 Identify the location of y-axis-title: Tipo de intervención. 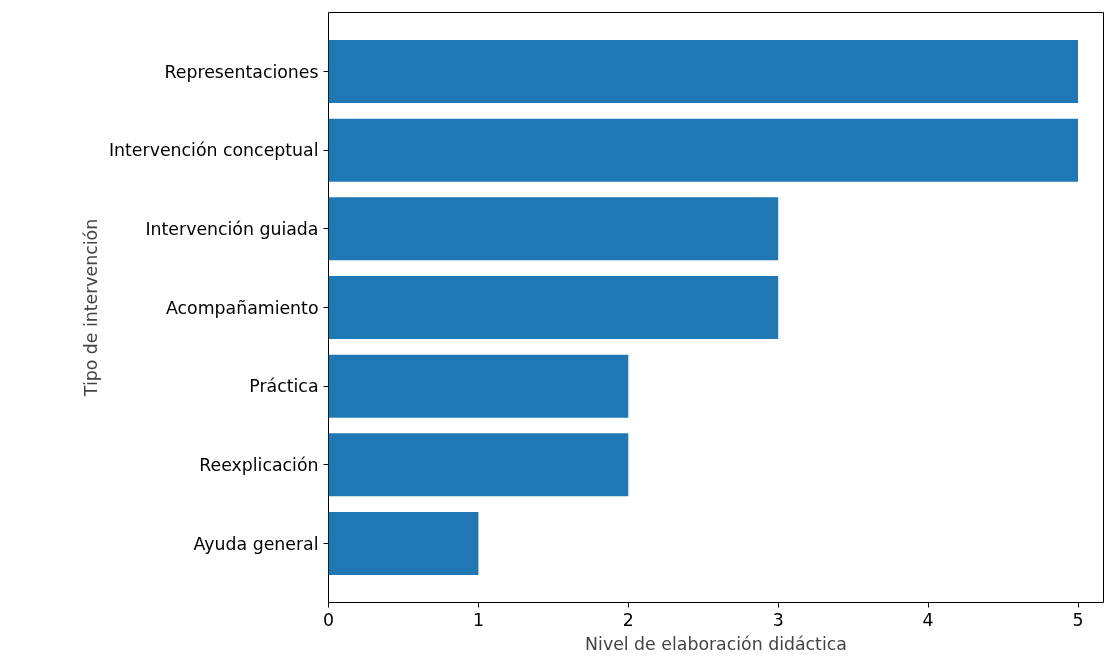
(90, 308).